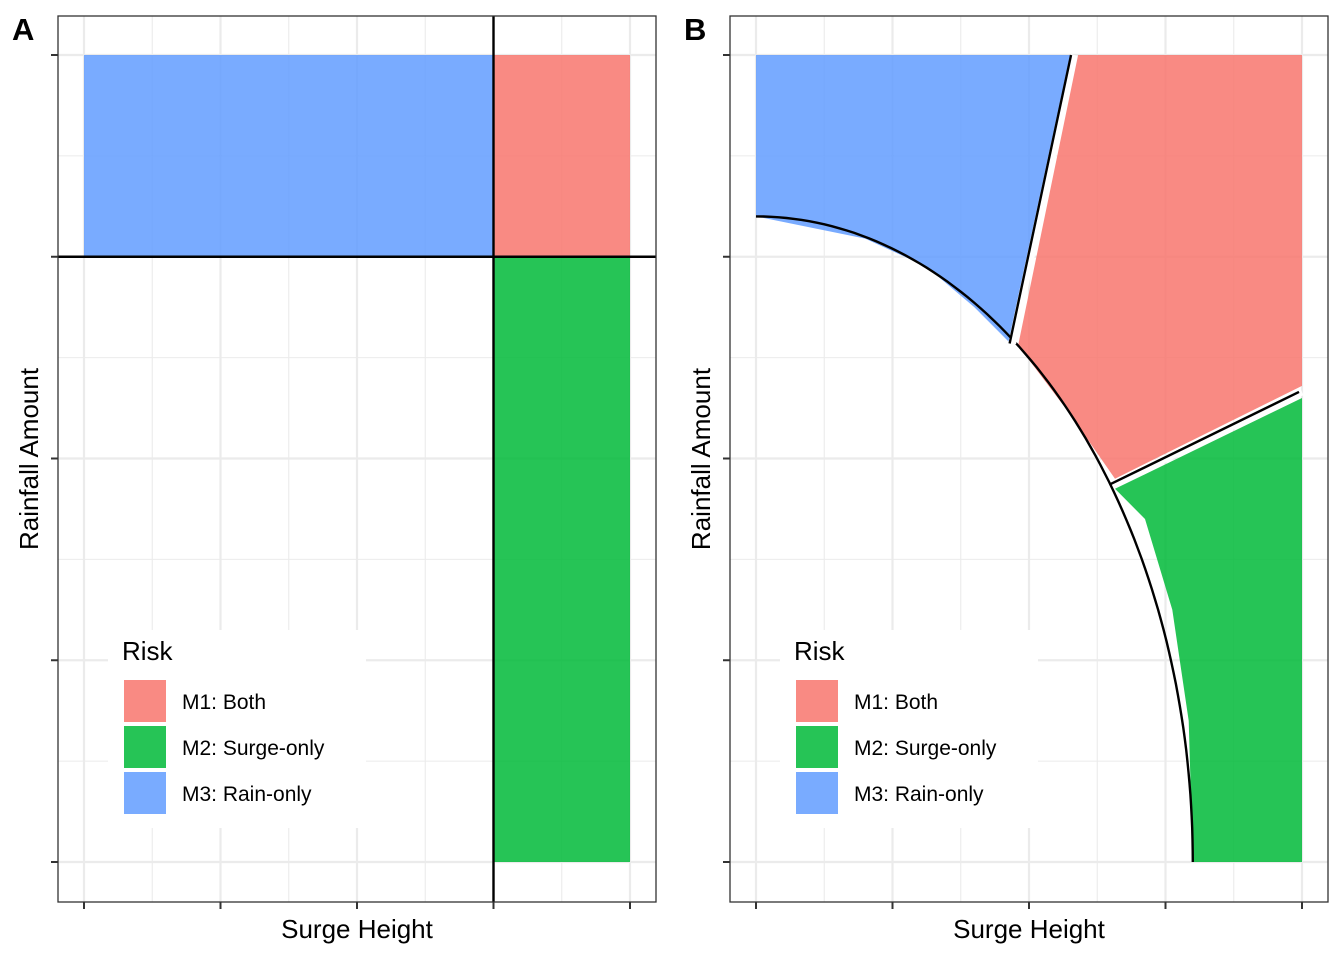 This screenshot has height=965, width=1344. Describe the element at coordinates (1204, 438) in the screenshot. I see `surge-both-separator` at that location.